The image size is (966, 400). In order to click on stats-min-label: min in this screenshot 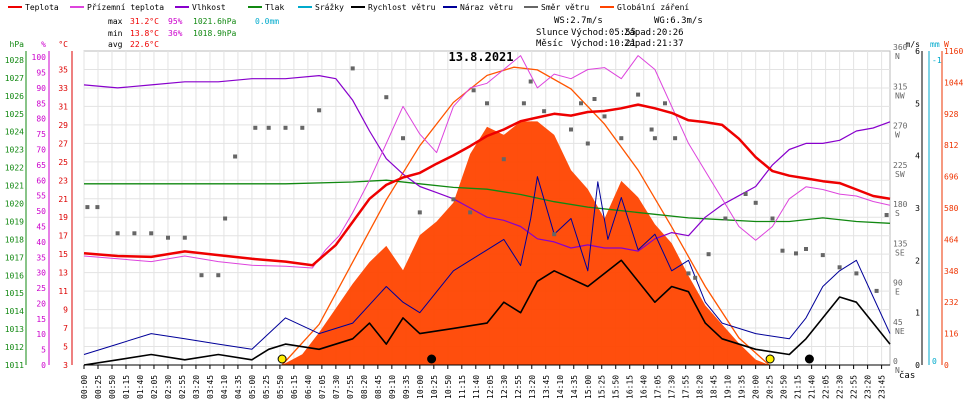, I will do `click(115, 33)`.